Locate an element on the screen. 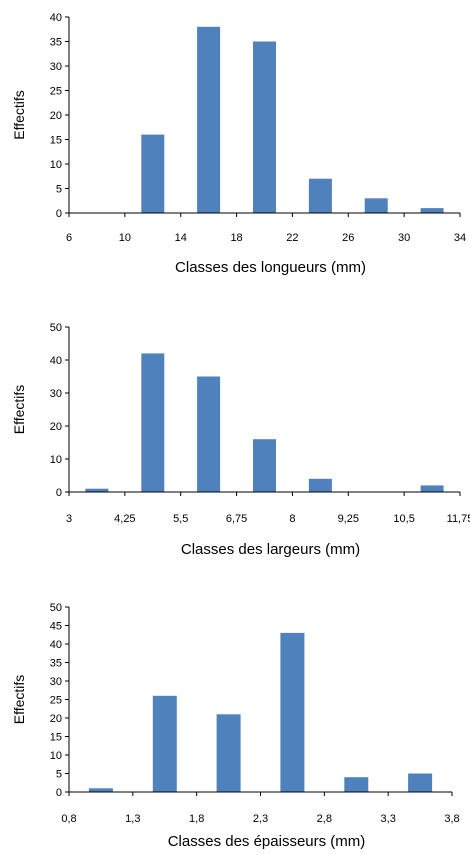 This screenshot has height=855, width=470. x-tick-label: 3,8 is located at coordinates (451, 819).